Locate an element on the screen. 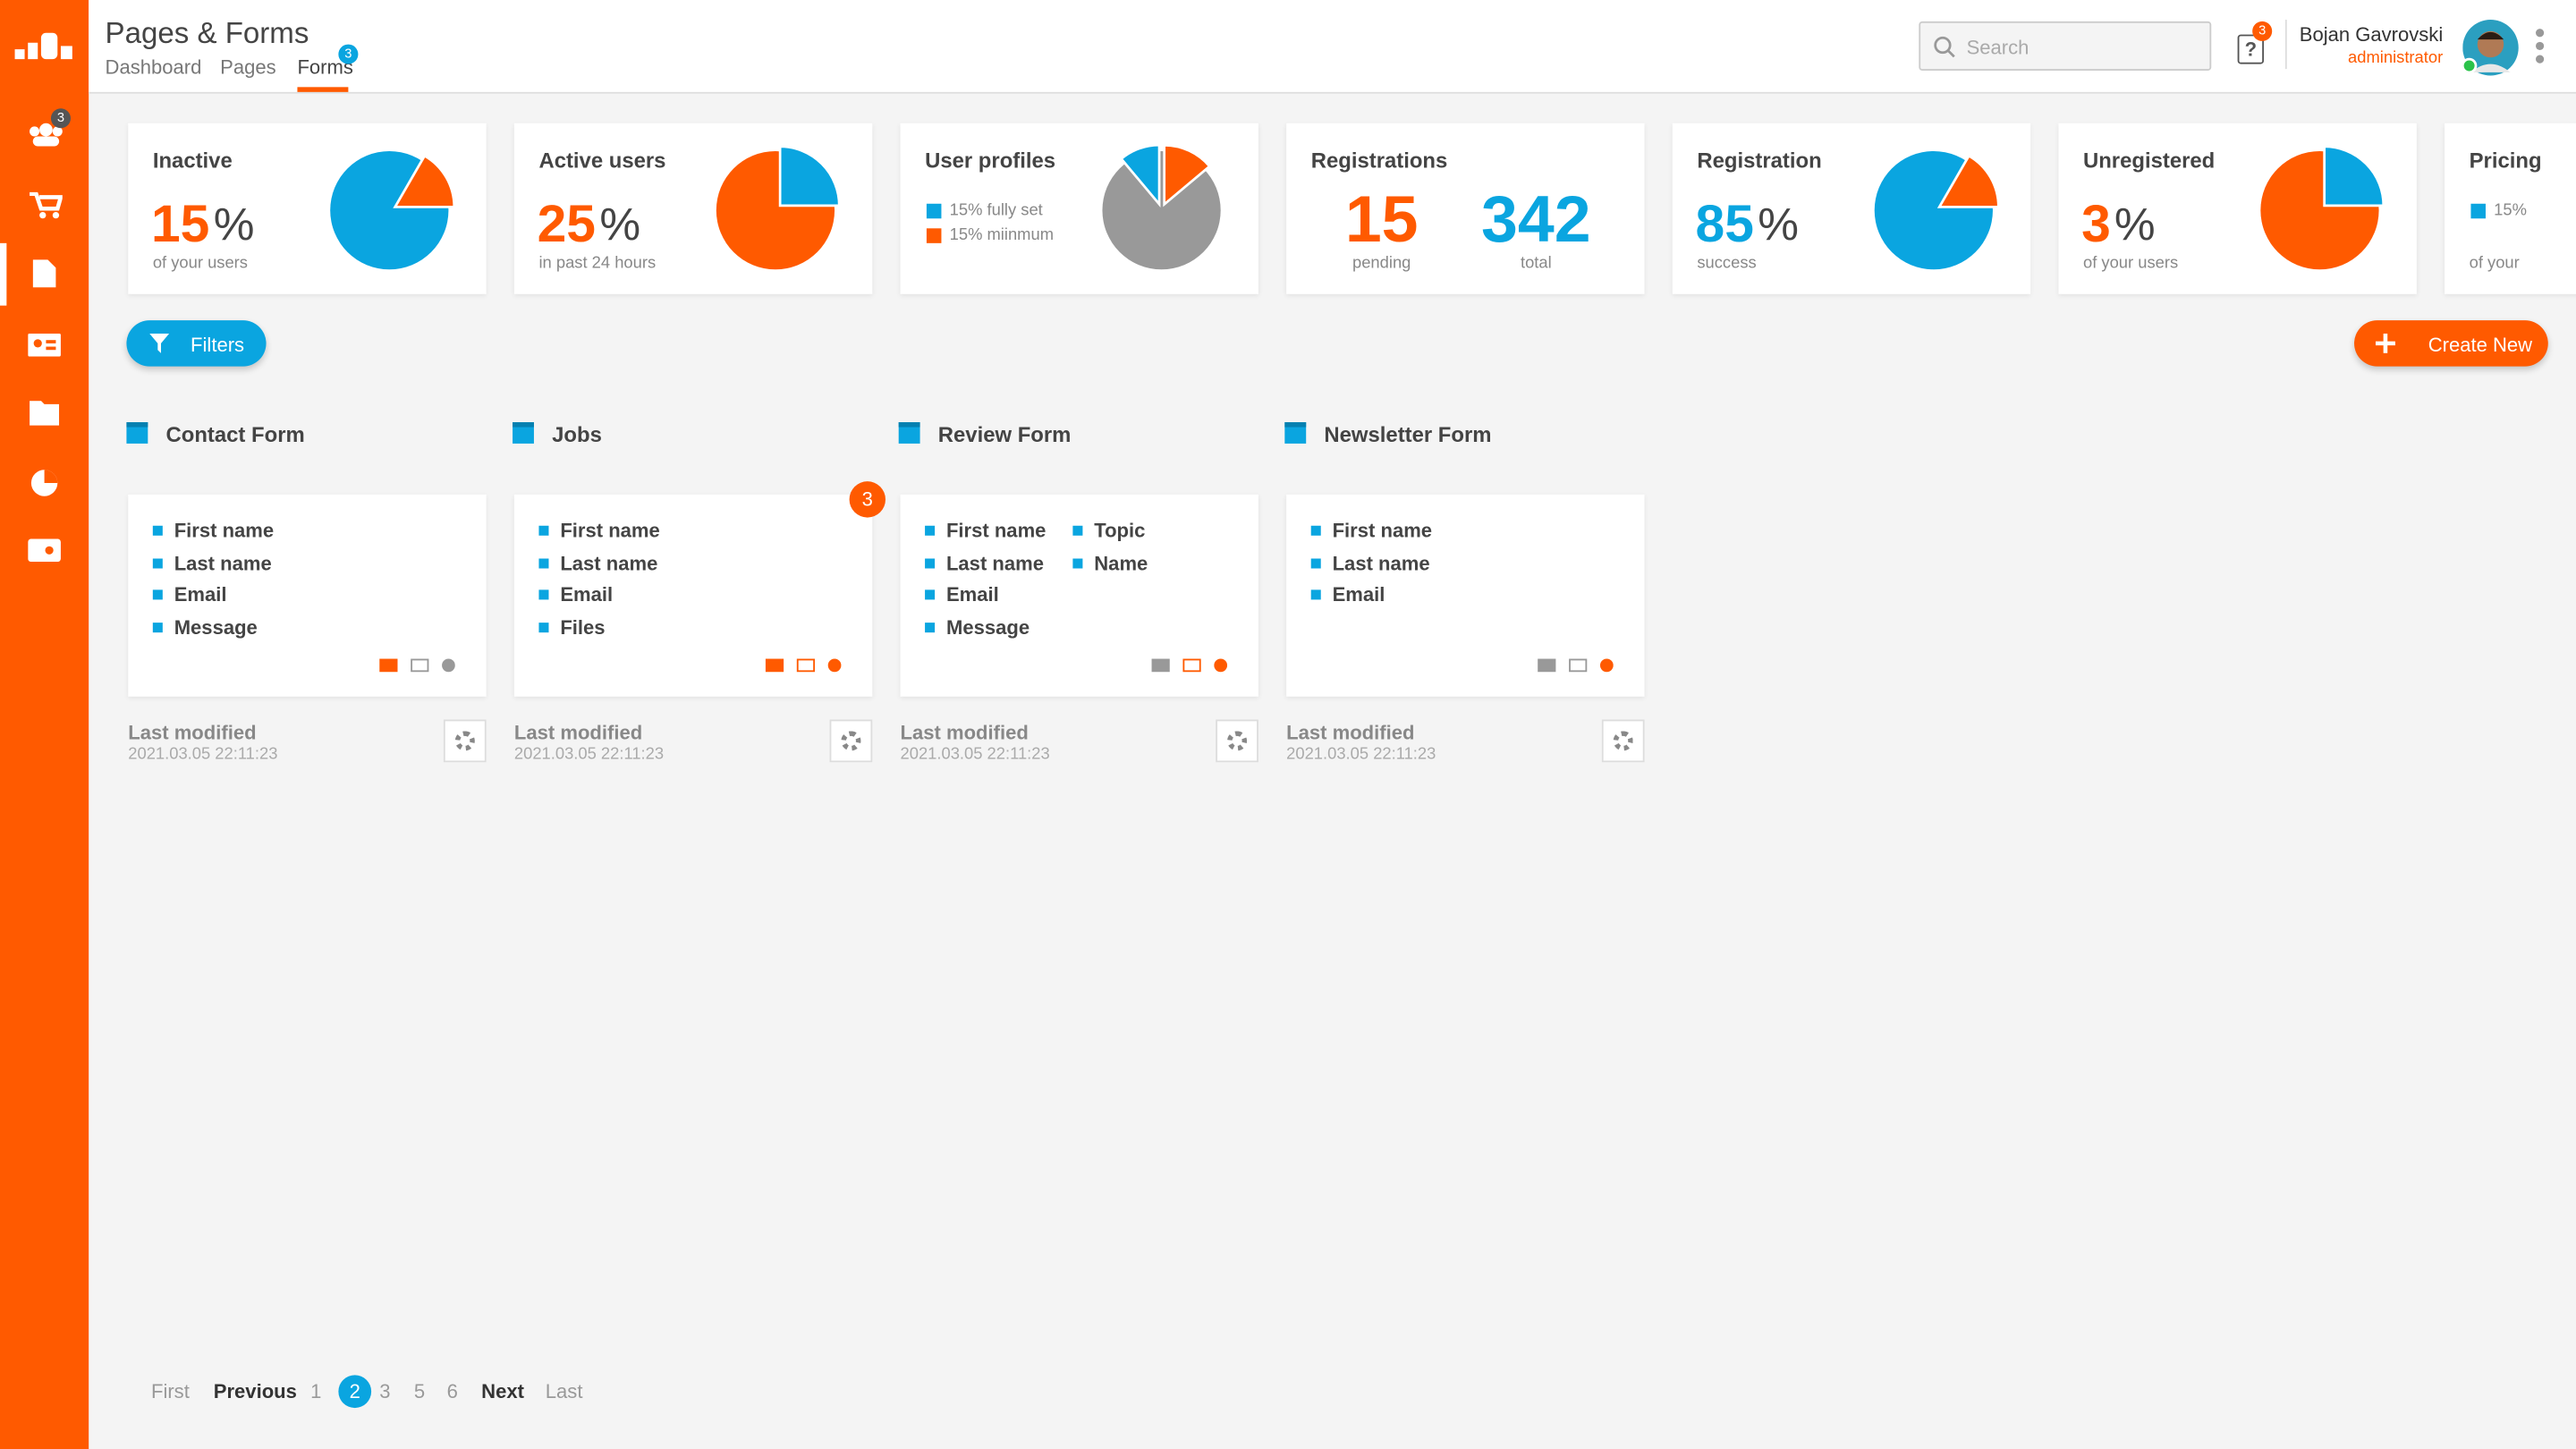 The width and height of the screenshot is (2576, 1449). search-box: Search is located at coordinates (2065, 46).